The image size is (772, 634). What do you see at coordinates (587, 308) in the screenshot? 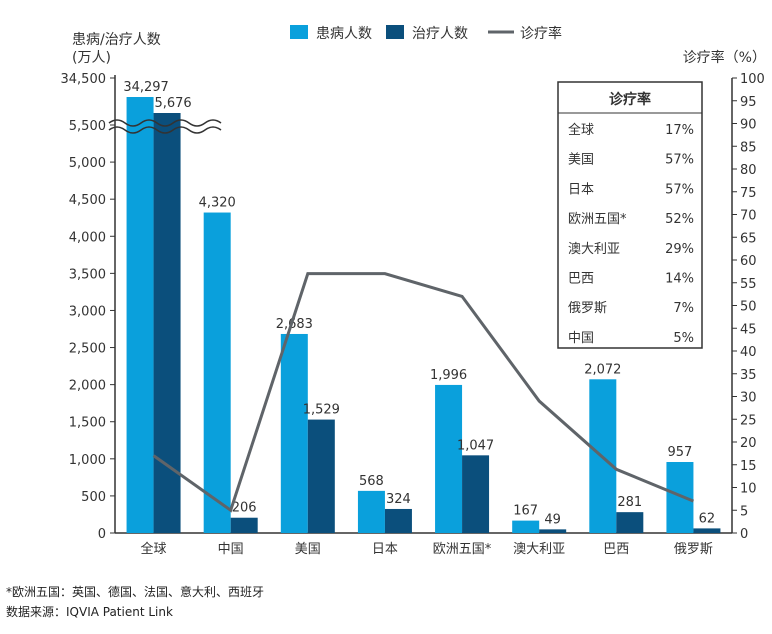
I see `rate-table-country: 俄罗斯` at bounding box center [587, 308].